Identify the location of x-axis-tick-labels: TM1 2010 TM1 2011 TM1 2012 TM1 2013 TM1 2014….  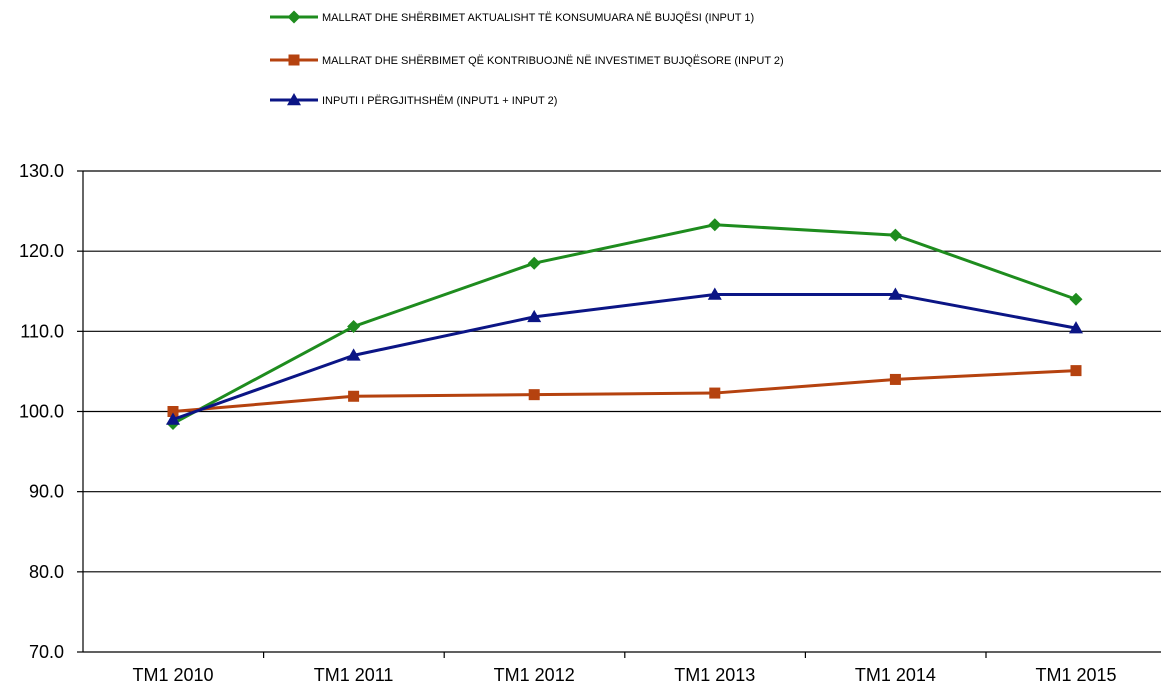
(624, 668).